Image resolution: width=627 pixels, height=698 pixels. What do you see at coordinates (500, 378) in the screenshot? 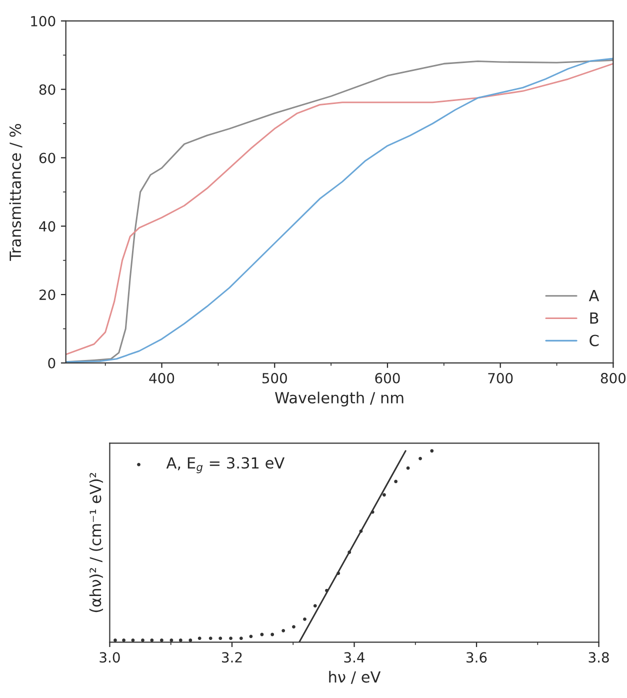
I see `x-tick-label: 700` at bounding box center [500, 378].